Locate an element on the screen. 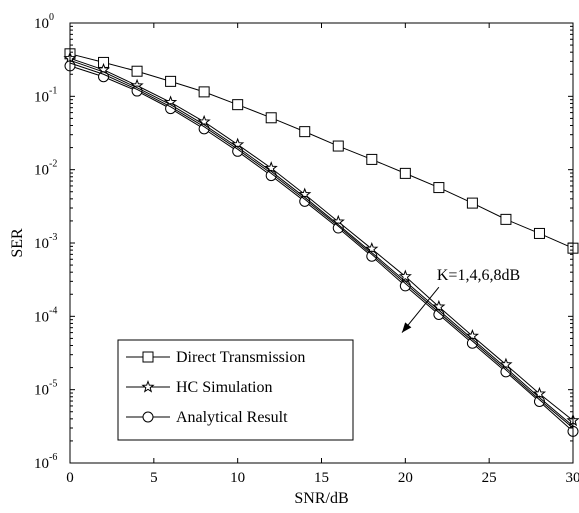 This screenshot has width=579, height=513. y-axis-label: SER is located at coordinates (17, 243).